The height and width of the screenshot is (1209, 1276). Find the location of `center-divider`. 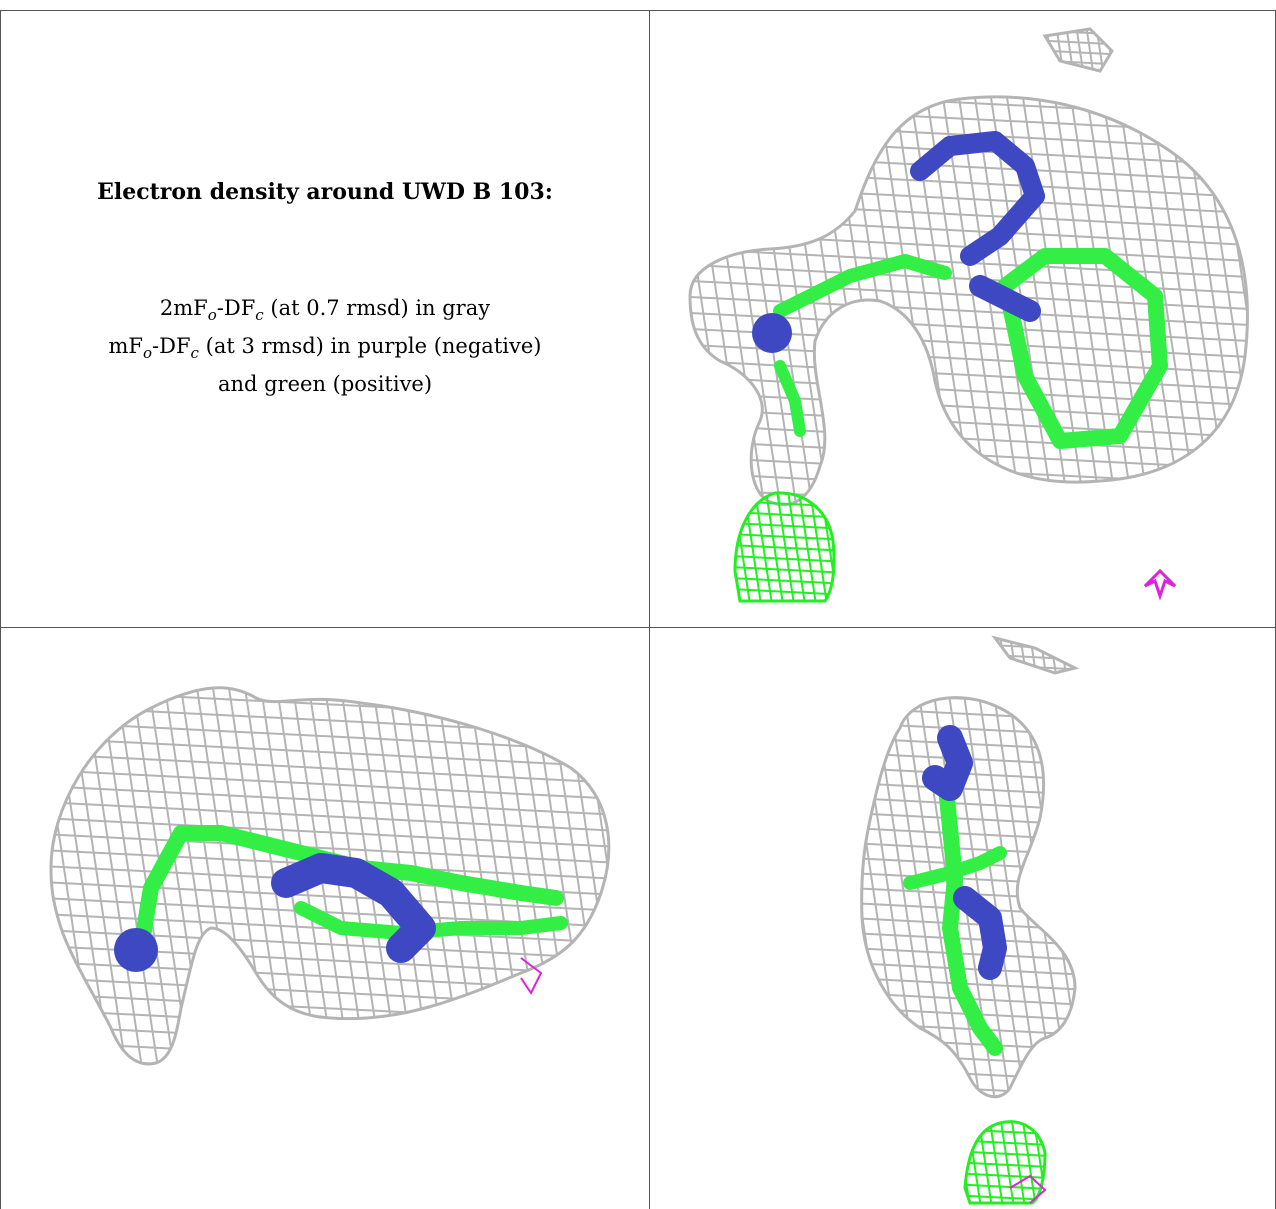

center-divider is located at coordinates (649, 609).